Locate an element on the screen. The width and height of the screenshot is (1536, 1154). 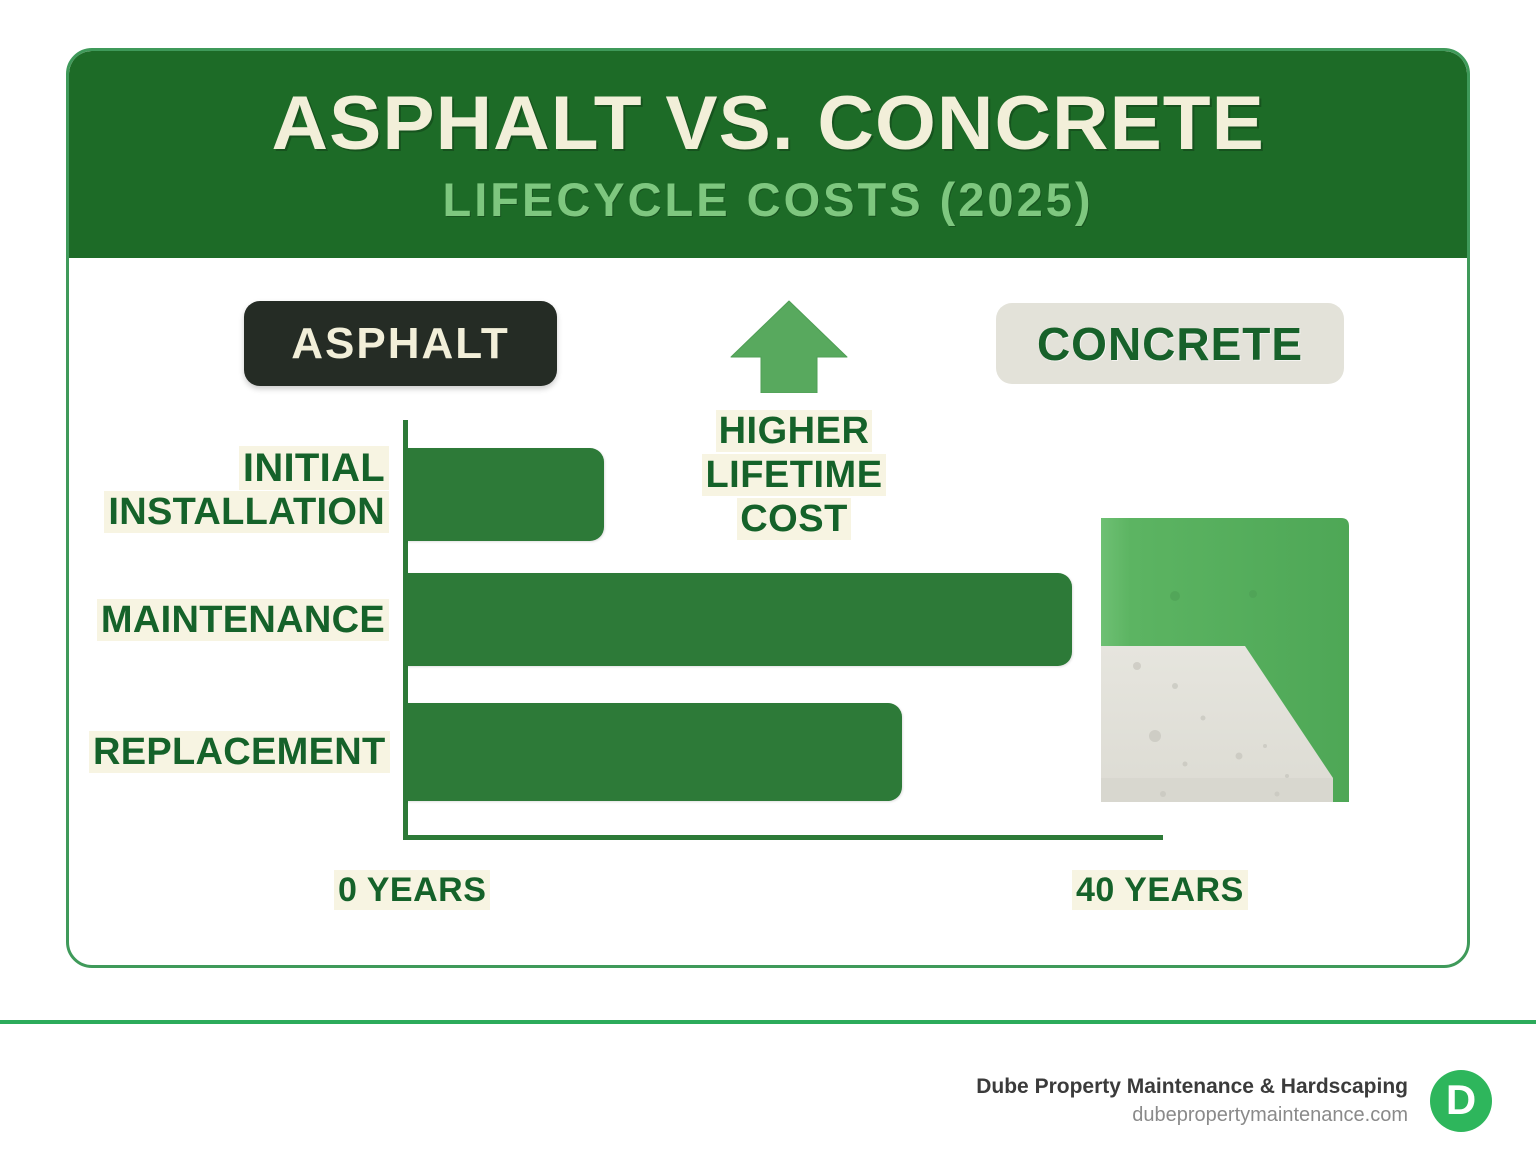
brand-logo-icon: D is located at coordinates (1461, 1101).